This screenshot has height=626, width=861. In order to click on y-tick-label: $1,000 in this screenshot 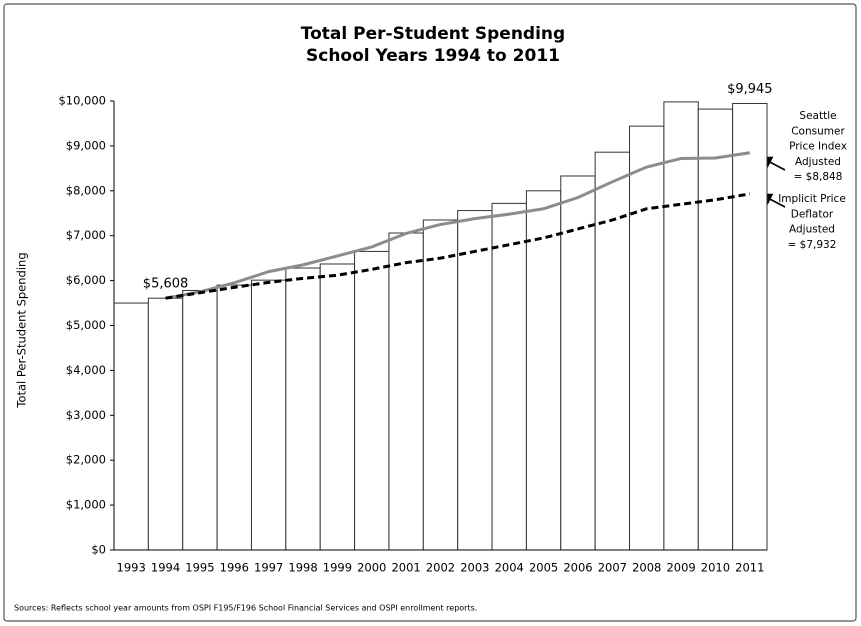, I will do `click(86, 505)`.